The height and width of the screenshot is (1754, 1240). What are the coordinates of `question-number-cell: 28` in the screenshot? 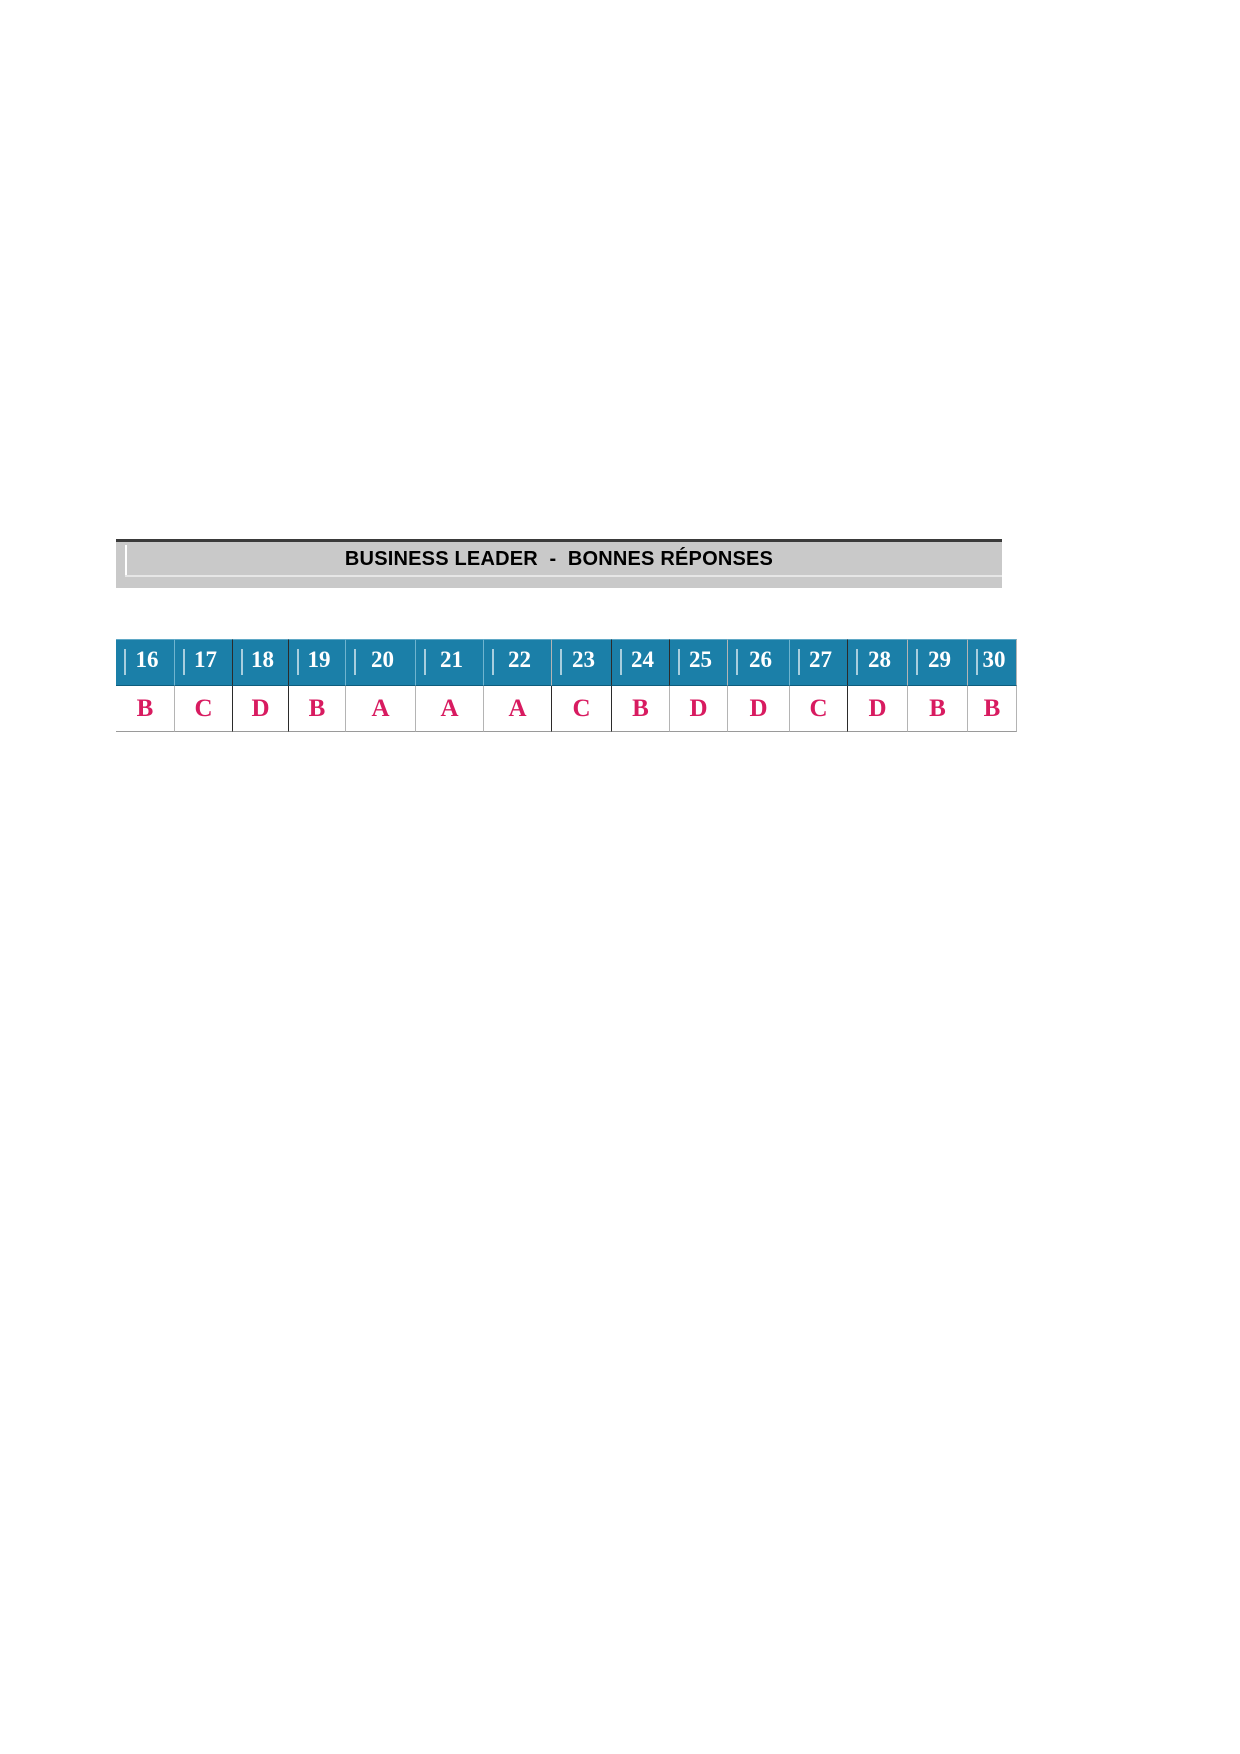 It's located at (877, 662).